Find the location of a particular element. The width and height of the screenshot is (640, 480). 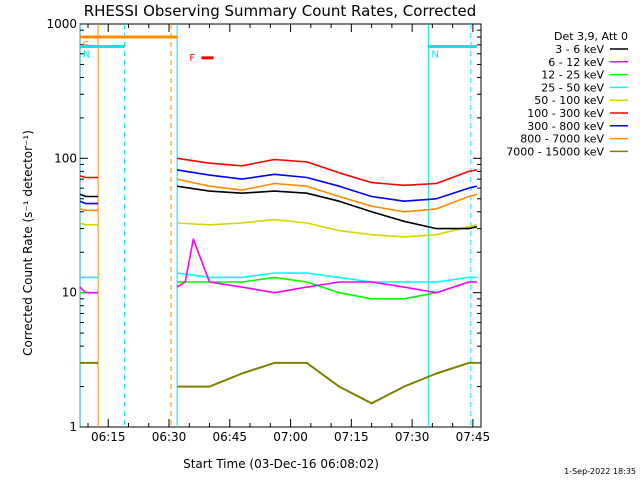

y-axis-label: Corrected Count Rate (s⁻¹ detector⁻¹) is located at coordinates (28, 243).